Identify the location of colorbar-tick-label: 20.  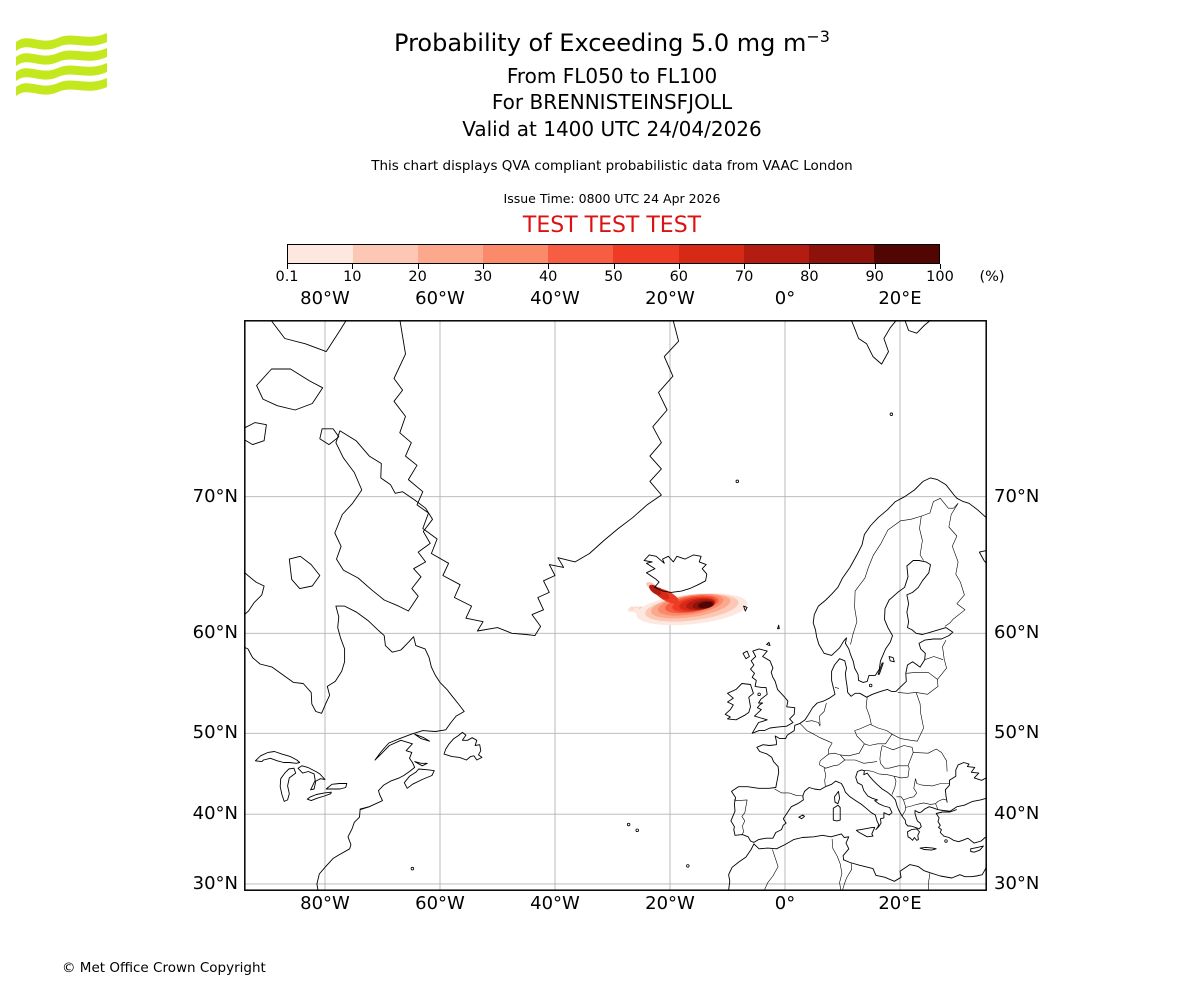
(417, 277).